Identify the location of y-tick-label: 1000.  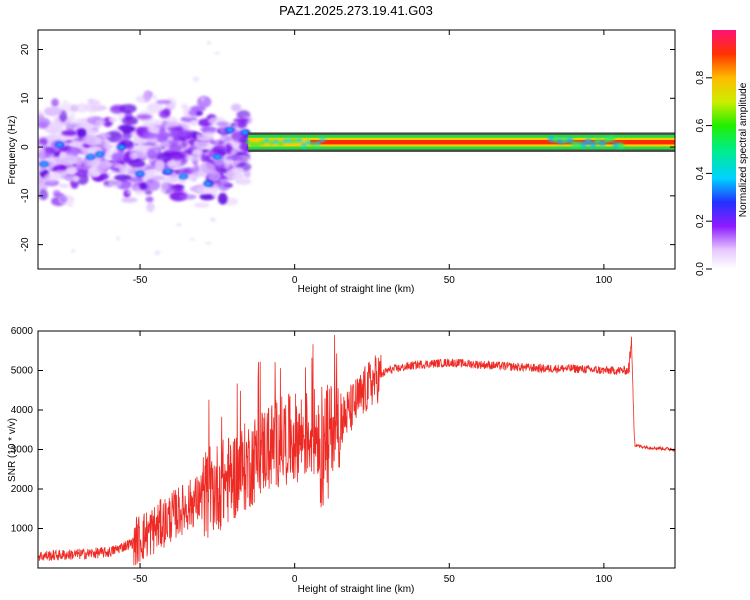
(22, 529).